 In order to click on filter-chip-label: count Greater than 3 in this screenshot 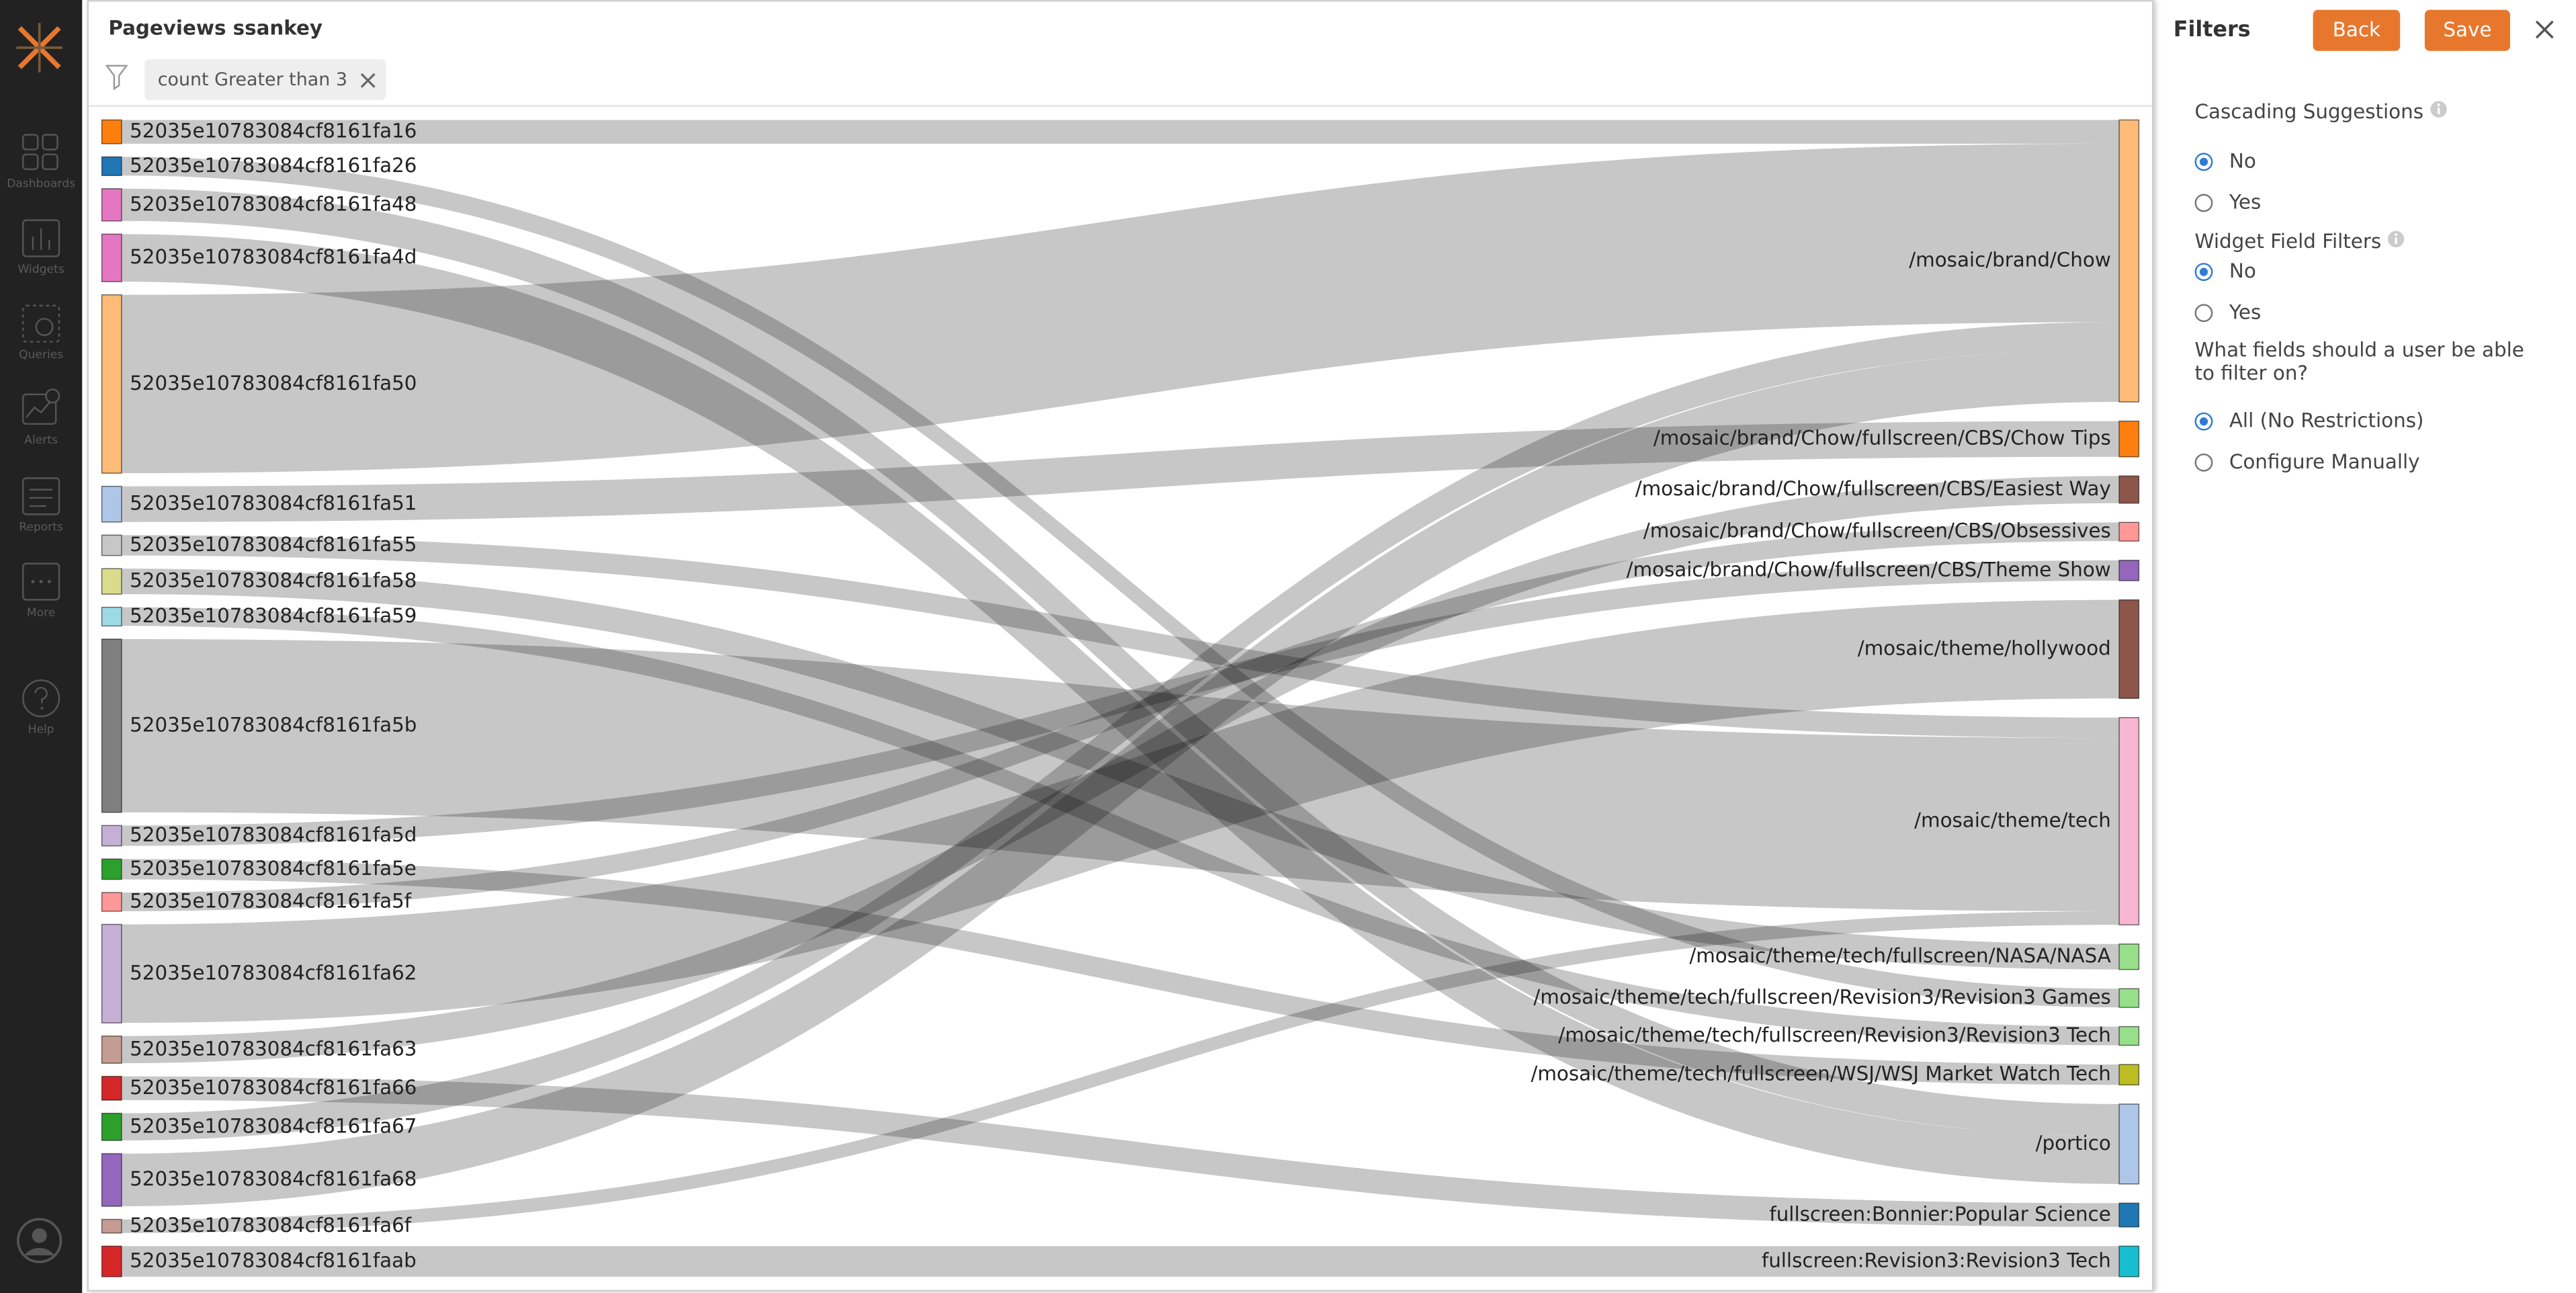, I will do `click(252, 80)`.